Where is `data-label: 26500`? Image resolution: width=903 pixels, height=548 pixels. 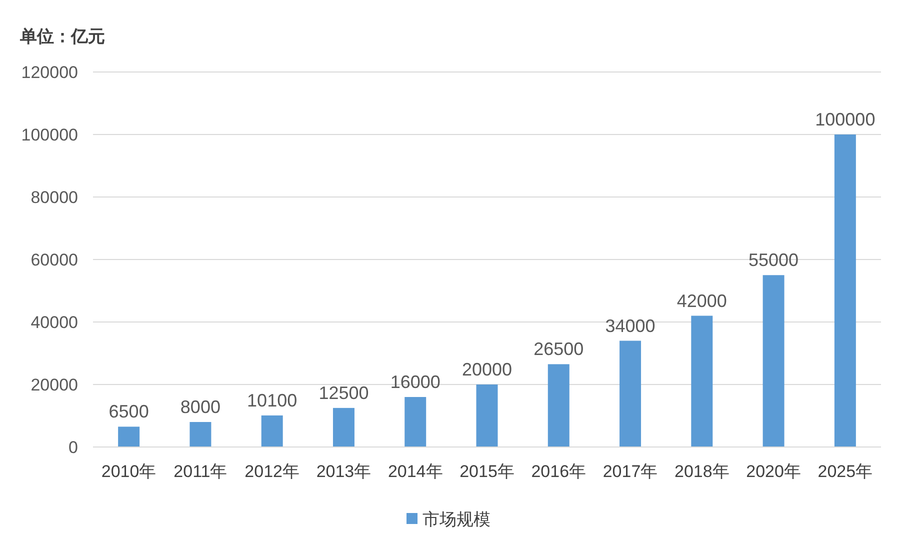
data-label: 26500 is located at coordinates (559, 349).